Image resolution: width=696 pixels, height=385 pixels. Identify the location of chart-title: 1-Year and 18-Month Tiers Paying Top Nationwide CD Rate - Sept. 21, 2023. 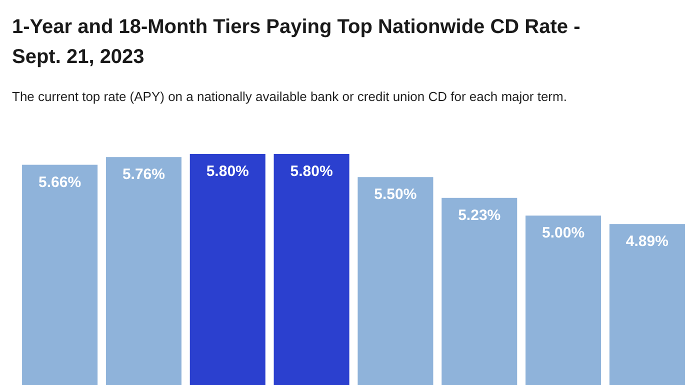
(296, 42).